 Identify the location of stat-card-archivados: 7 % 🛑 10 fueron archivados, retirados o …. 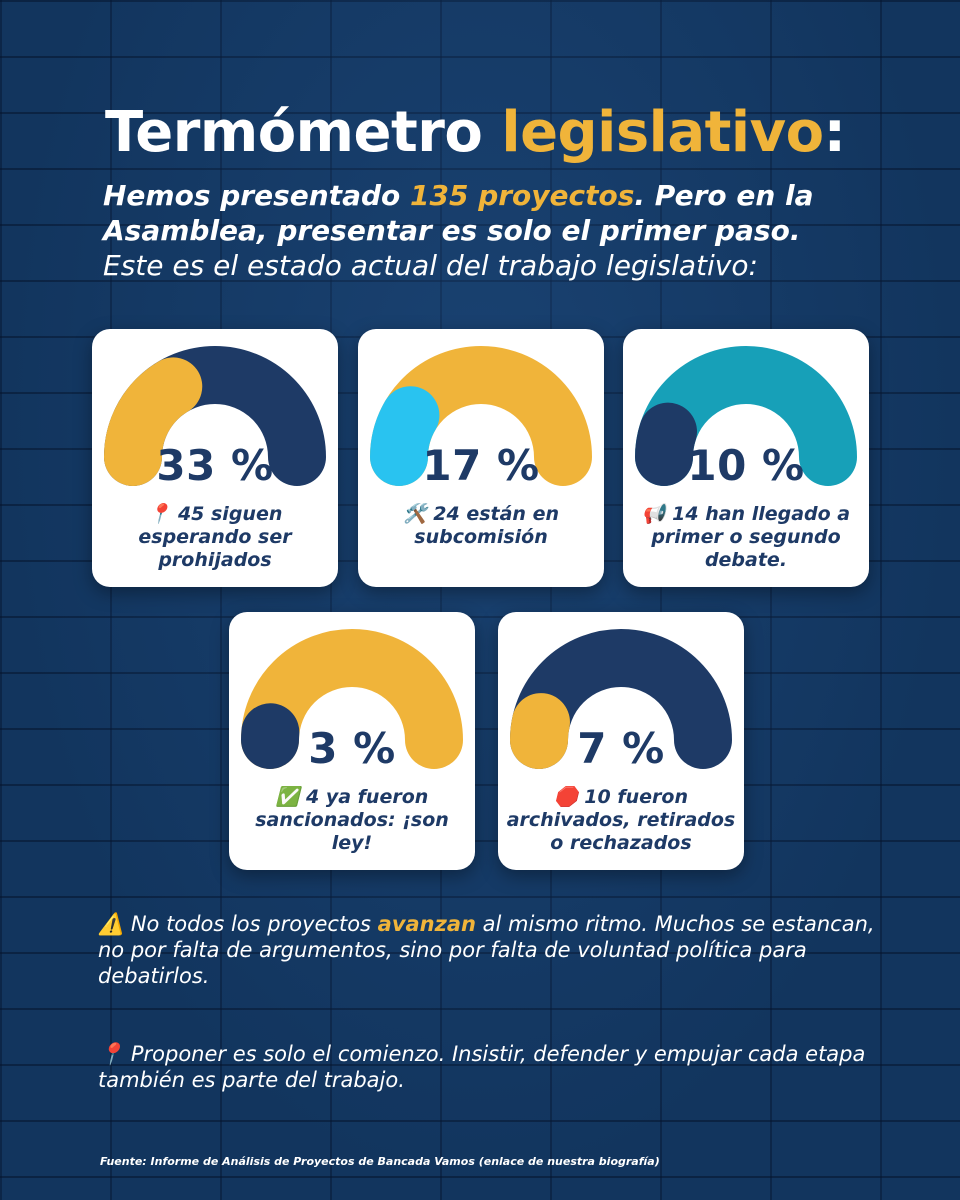
(621, 741).